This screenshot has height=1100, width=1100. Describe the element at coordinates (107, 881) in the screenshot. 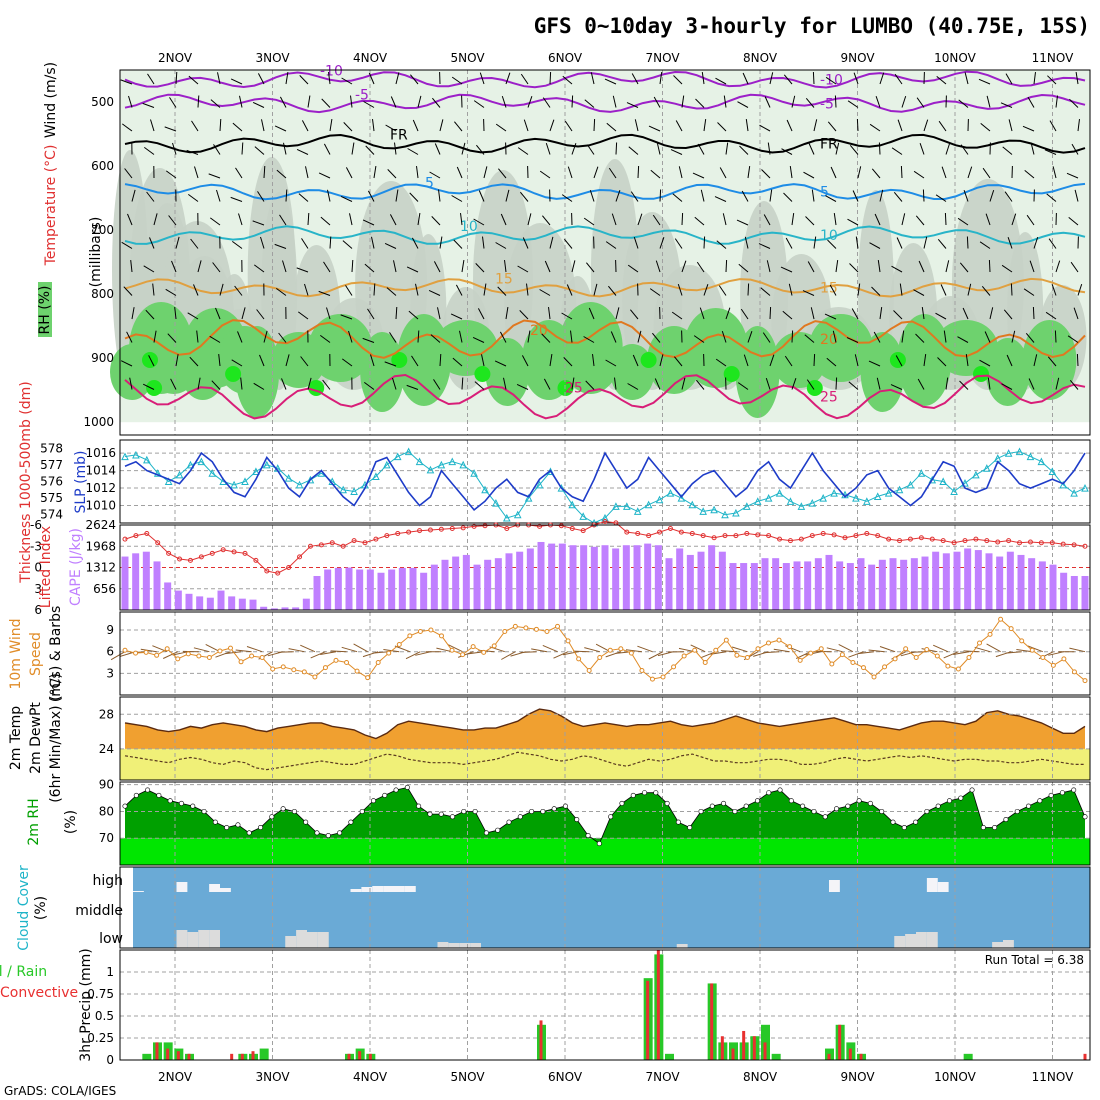

I see `cloud-level-label: high` at that location.